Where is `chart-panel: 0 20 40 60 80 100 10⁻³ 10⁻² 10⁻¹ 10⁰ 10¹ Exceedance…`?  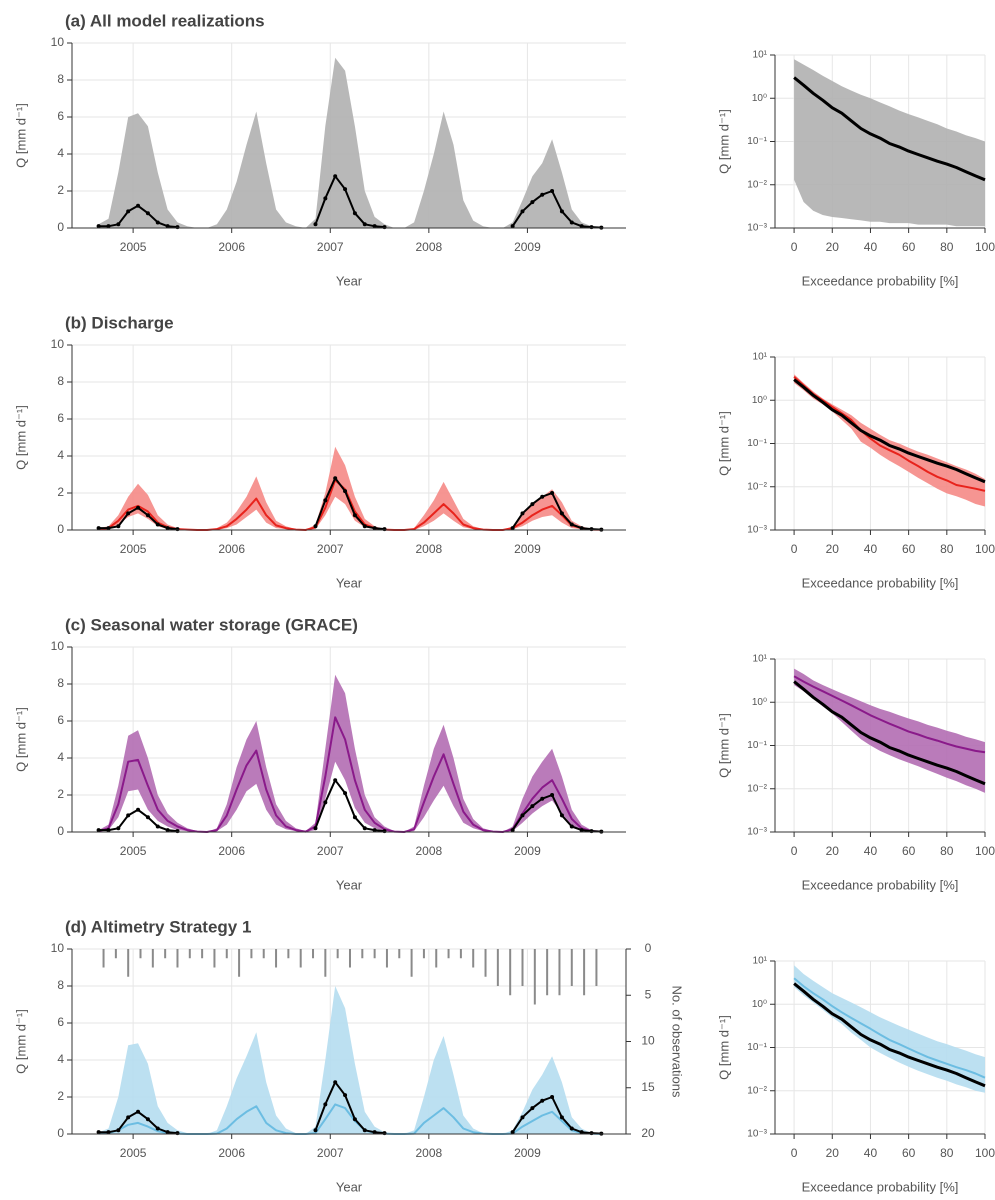 chart-panel: 0 20 40 60 80 100 10⁻³ 10⁻² 10⁻¹ 10⁰ 10¹ Exceedance… is located at coordinates (855, 471).